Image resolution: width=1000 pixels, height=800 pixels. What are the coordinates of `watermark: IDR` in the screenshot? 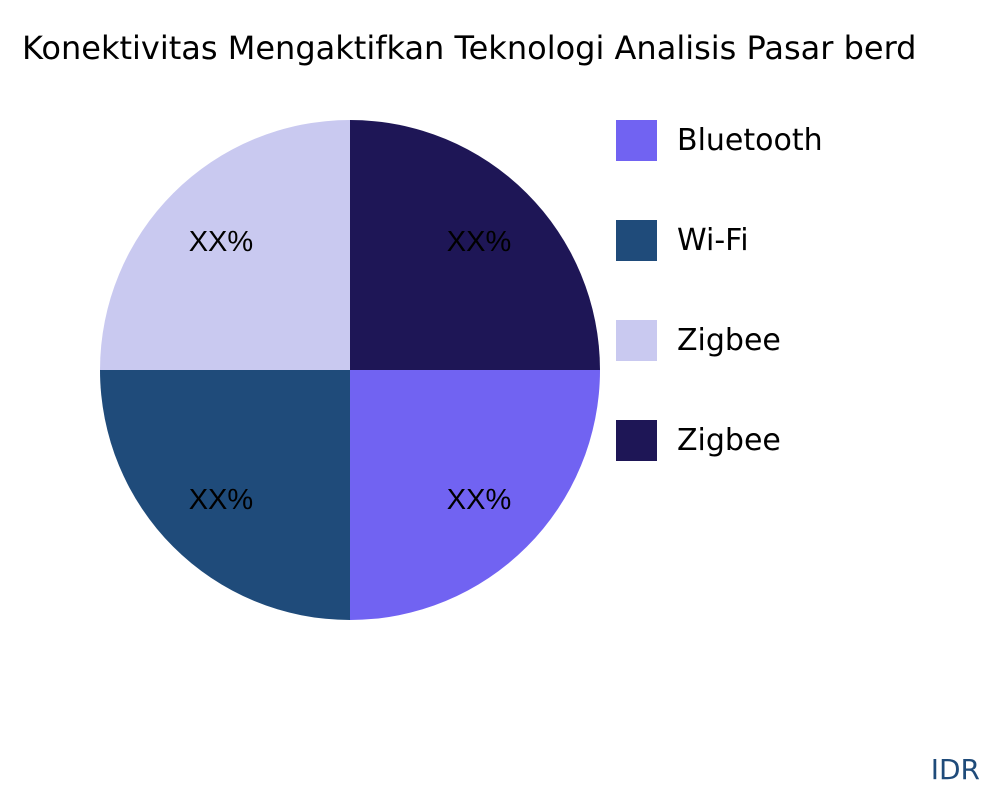 It's located at (955, 769).